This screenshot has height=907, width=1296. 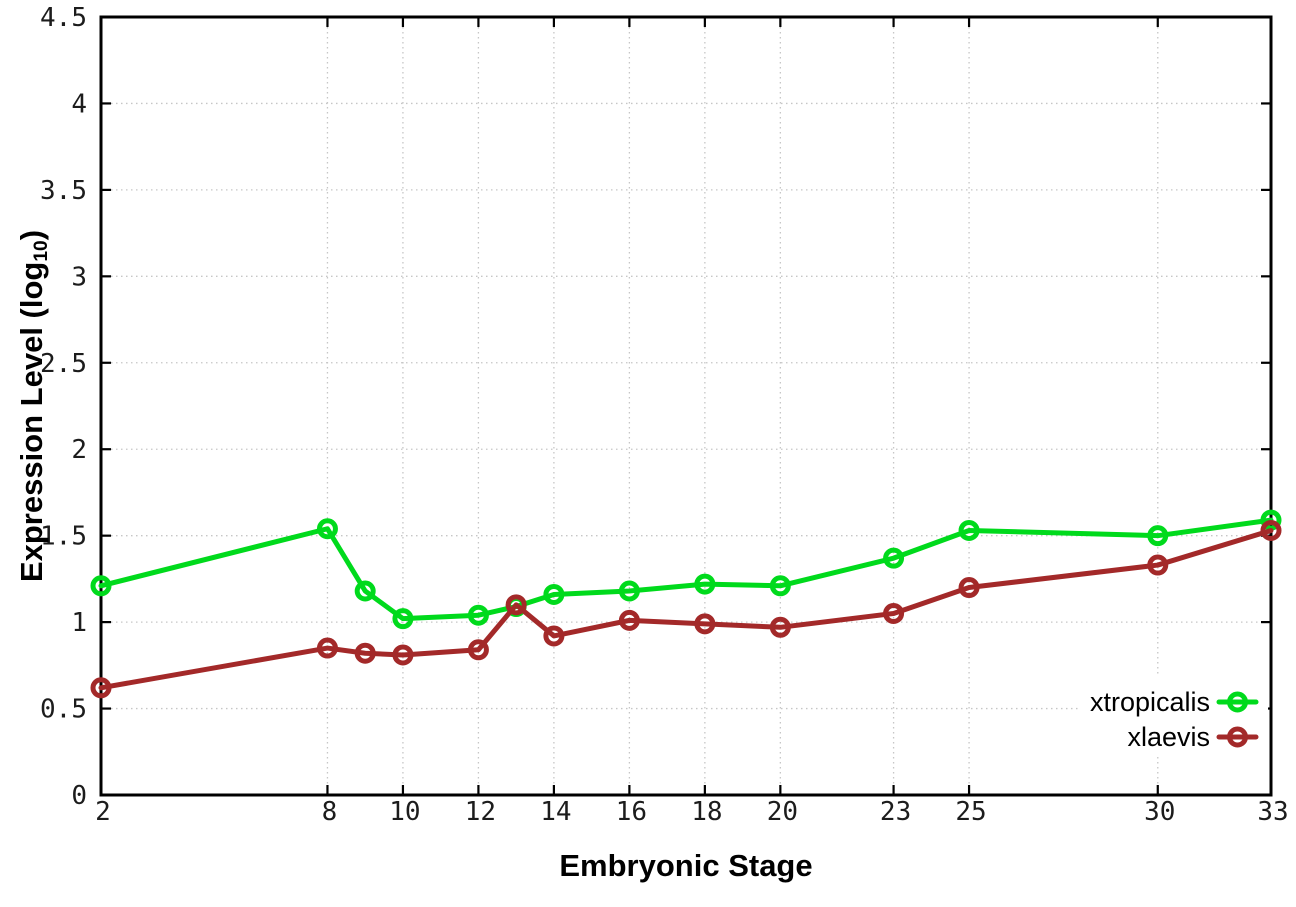 I want to click on y-tick-label: 2, so click(x=79, y=450).